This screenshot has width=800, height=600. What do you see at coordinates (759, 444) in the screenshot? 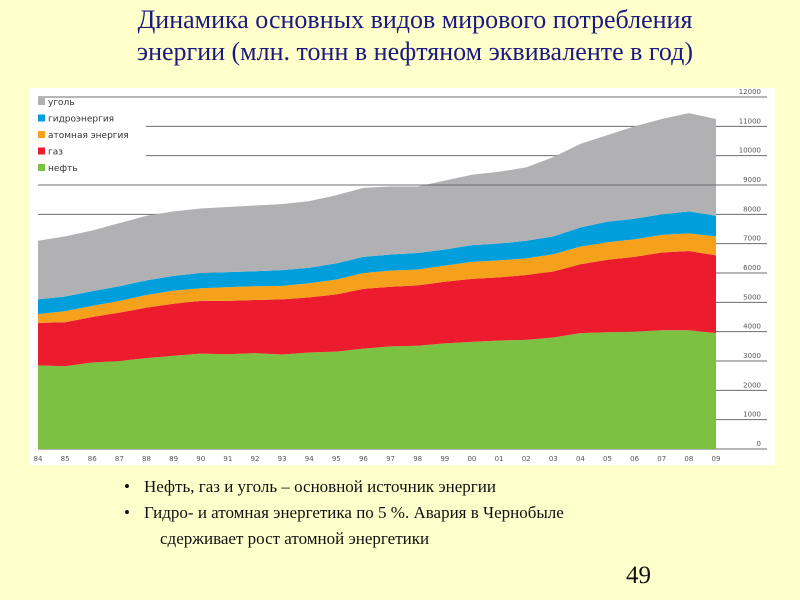
I see `y-tick-label: 0` at bounding box center [759, 444].